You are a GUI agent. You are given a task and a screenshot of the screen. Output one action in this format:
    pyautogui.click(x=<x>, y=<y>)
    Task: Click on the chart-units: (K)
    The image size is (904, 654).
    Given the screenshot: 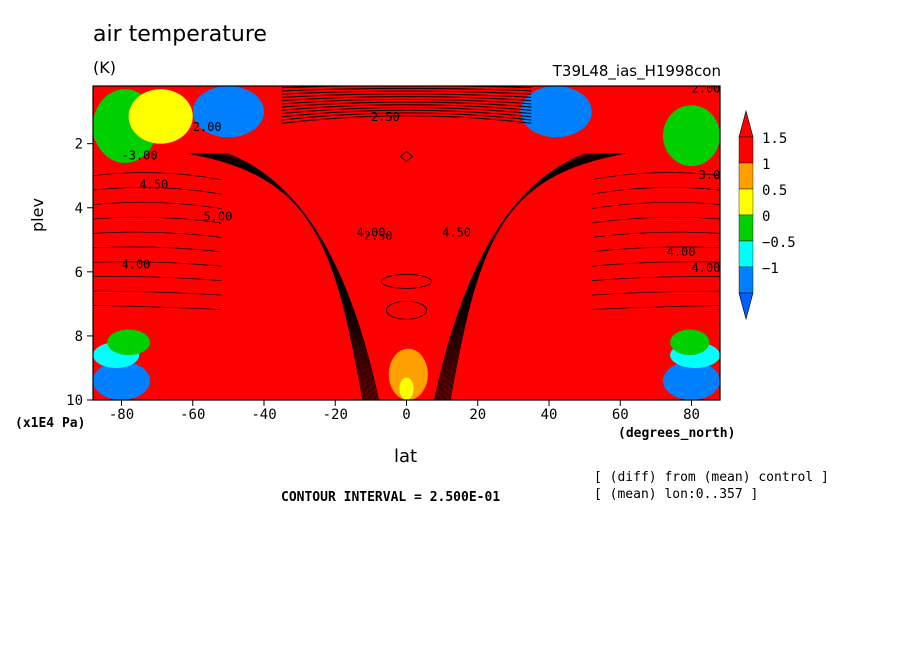 What is the action you would take?
    pyautogui.click(x=104, y=67)
    